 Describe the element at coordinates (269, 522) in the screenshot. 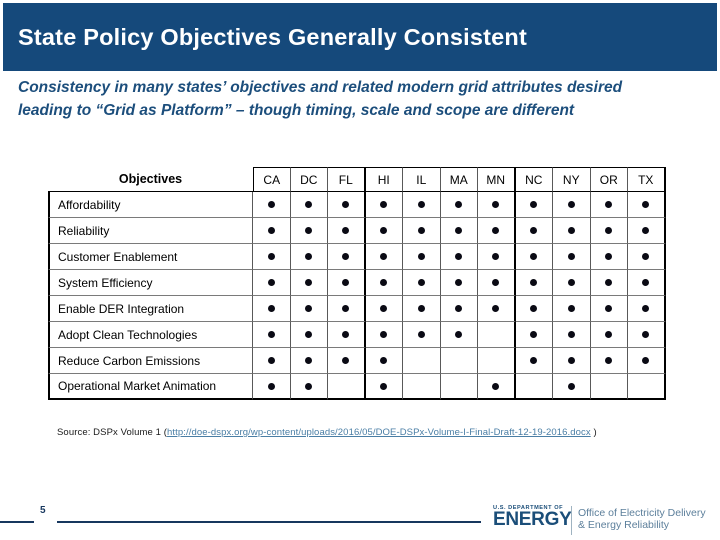

I see `footer-line-main` at that location.